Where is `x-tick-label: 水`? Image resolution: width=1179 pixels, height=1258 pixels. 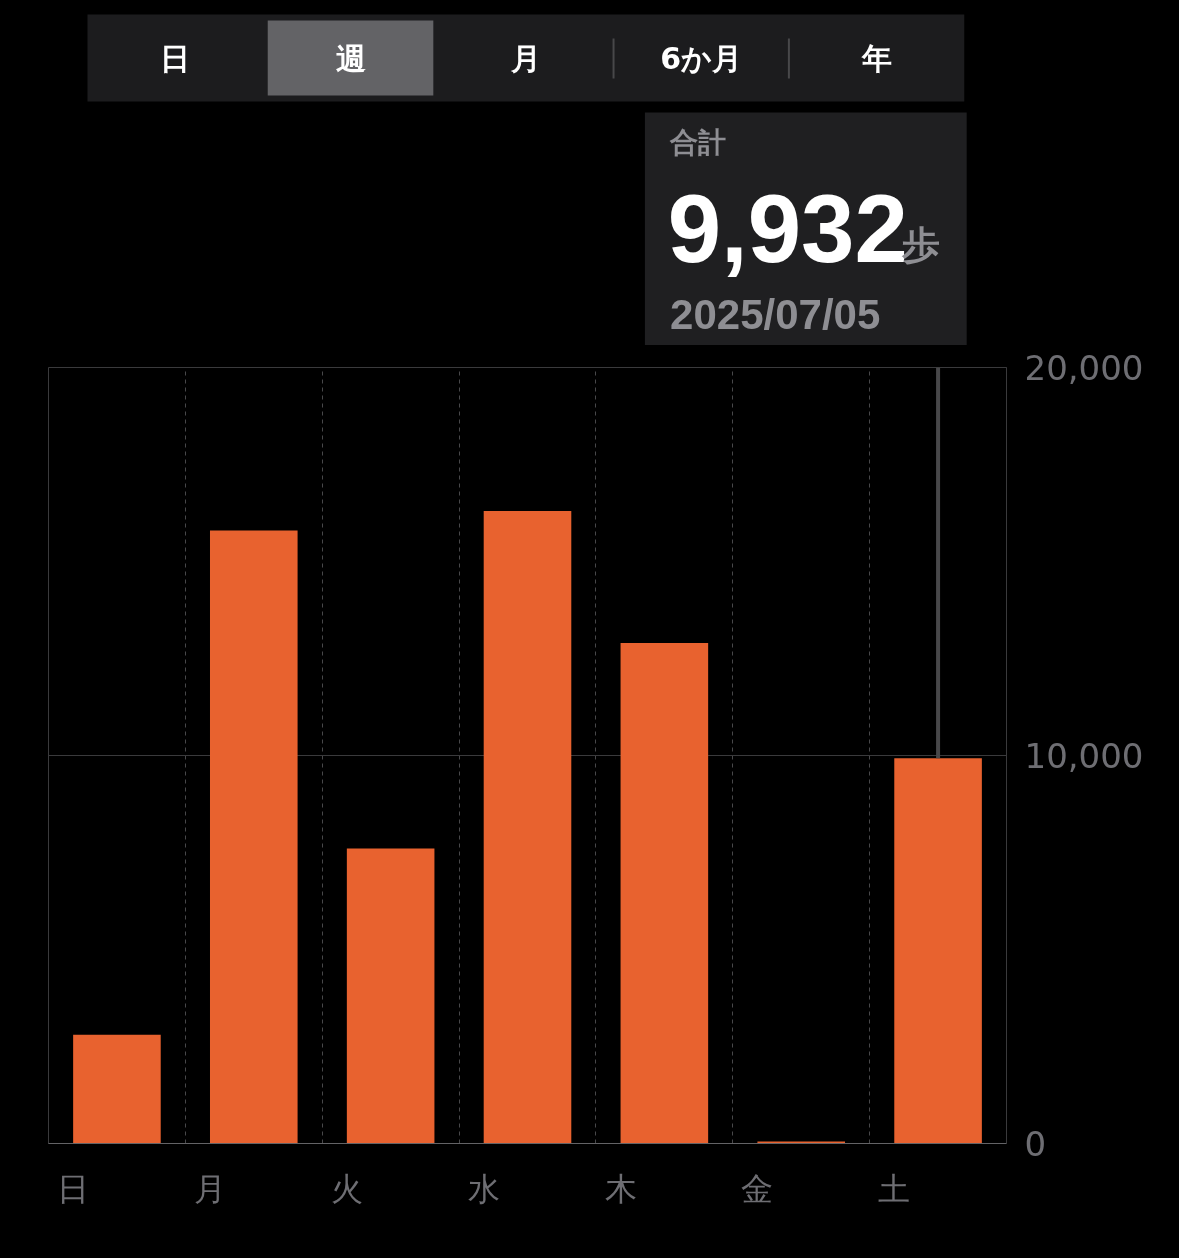
x-tick-label: 水 is located at coordinates (483, 1188).